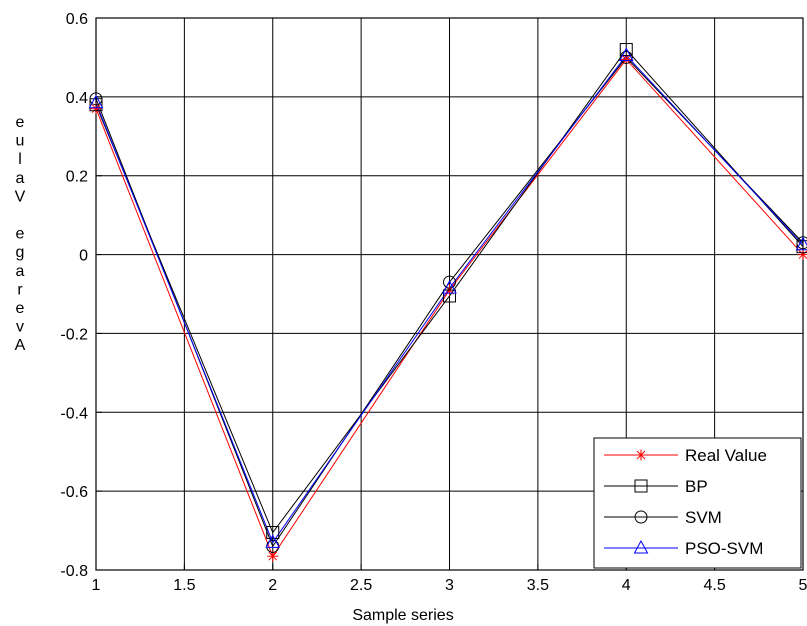  I want to click on x-tick-labels: 1 1.5 2 2.5 3 3.5 4 4.5 5, so click(449, 585).